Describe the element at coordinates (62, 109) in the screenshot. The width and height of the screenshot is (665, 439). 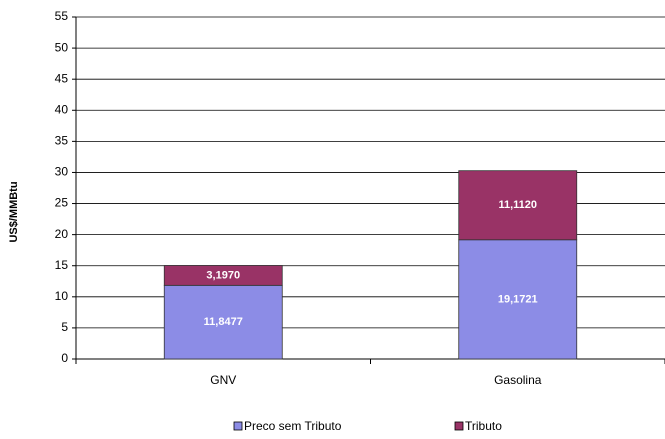
I see `y-tick-label: 40` at that location.